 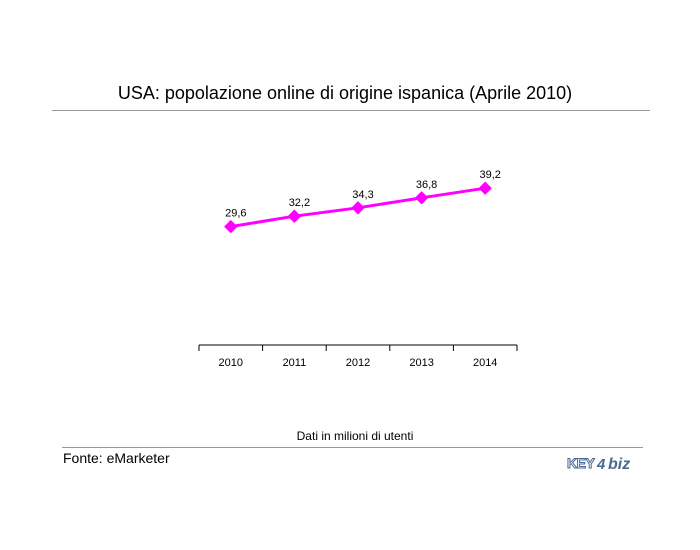 I want to click on data-label: 34,3, so click(x=362, y=195).